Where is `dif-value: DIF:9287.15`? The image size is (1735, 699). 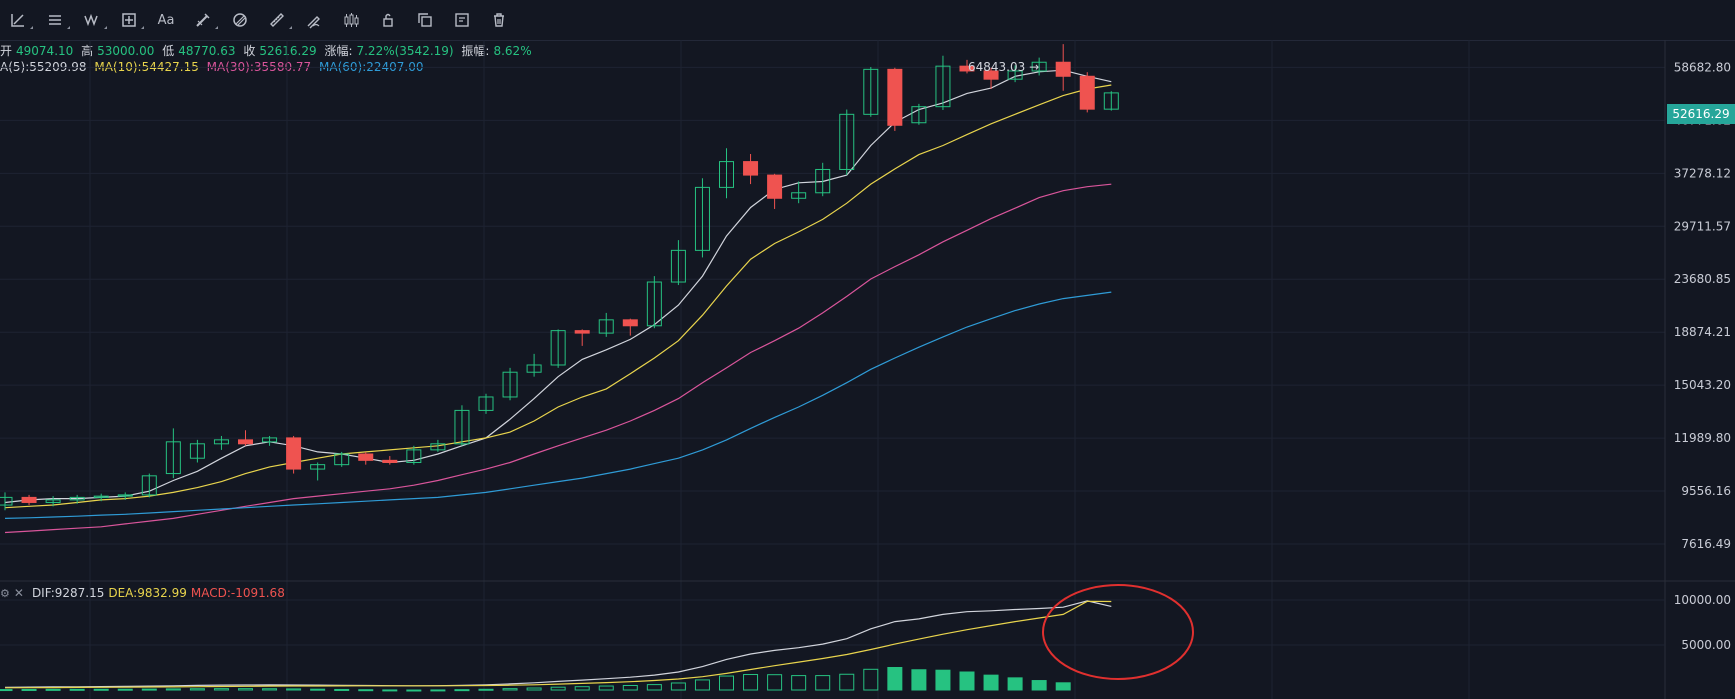 dif-value: DIF:9287.15 is located at coordinates (68, 593).